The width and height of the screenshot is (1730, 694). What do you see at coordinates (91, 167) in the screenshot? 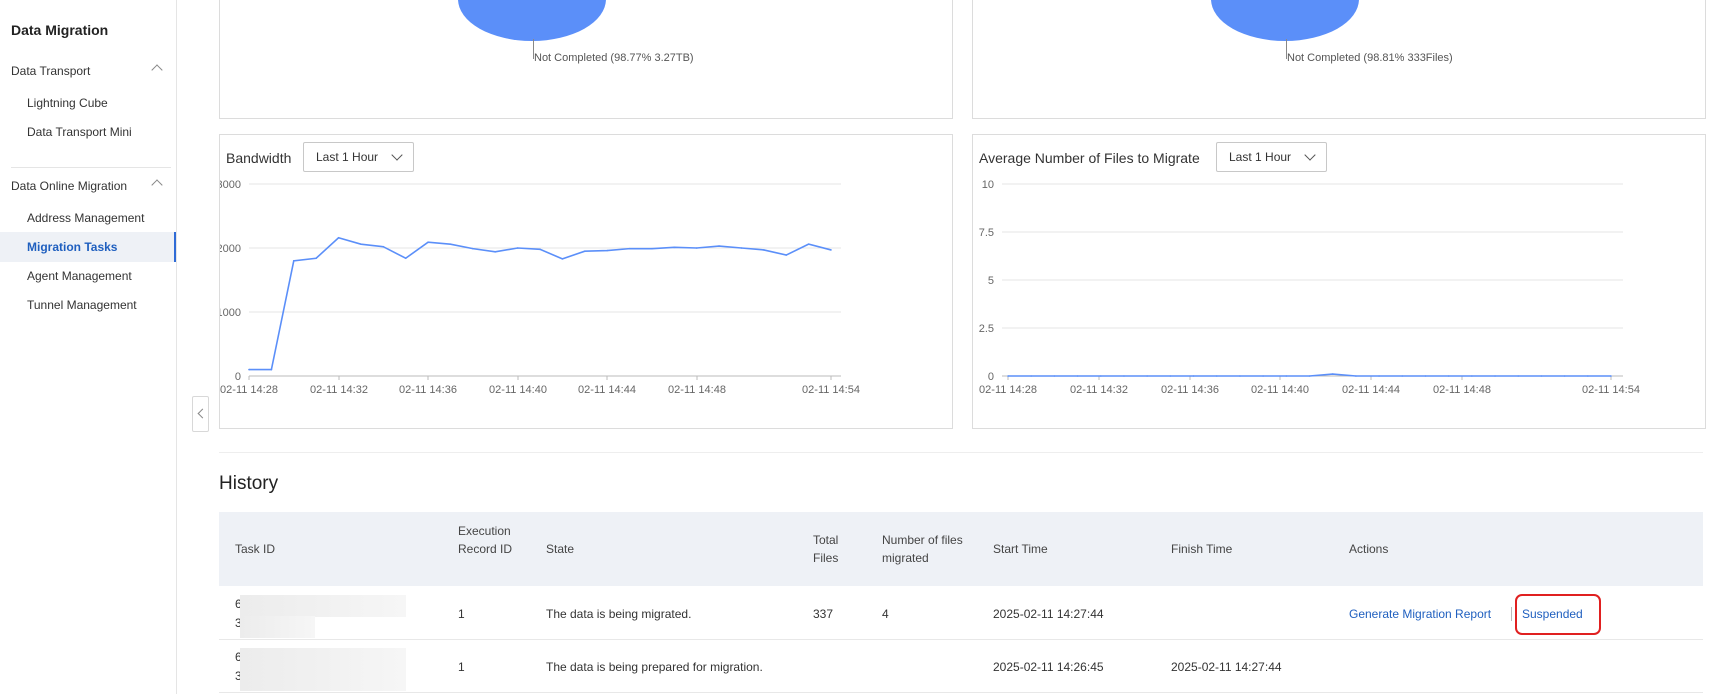
I see `sidebar-divider` at bounding box center [91, 167].